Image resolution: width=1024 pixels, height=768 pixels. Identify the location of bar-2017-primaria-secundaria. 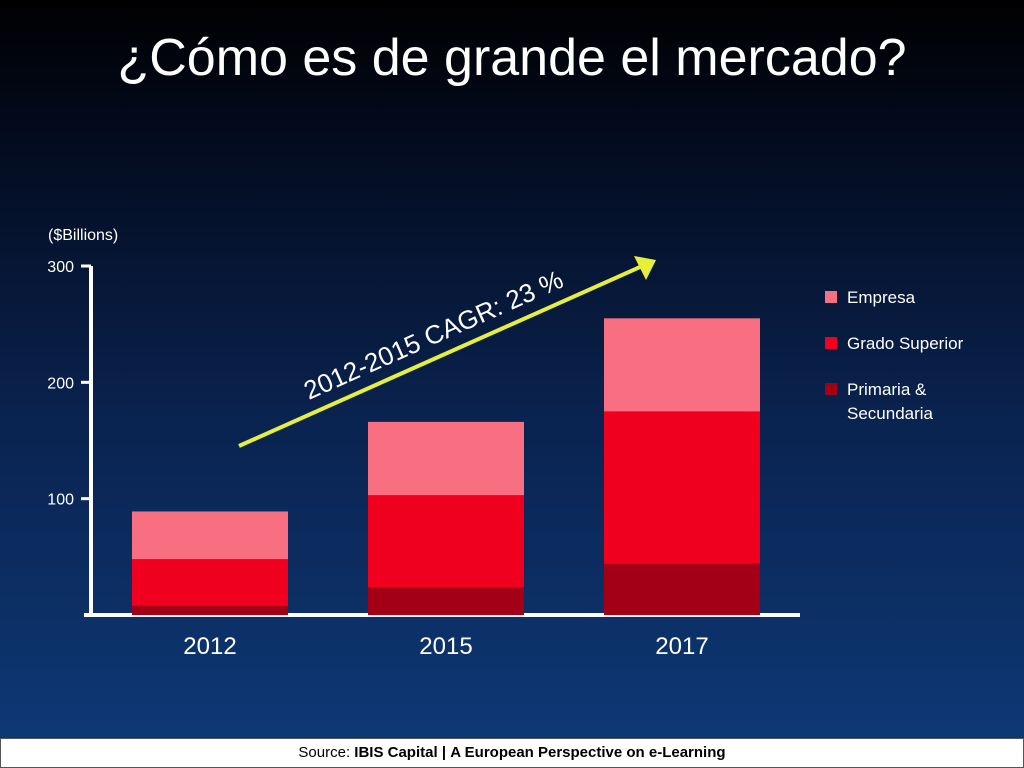
(682, 589).